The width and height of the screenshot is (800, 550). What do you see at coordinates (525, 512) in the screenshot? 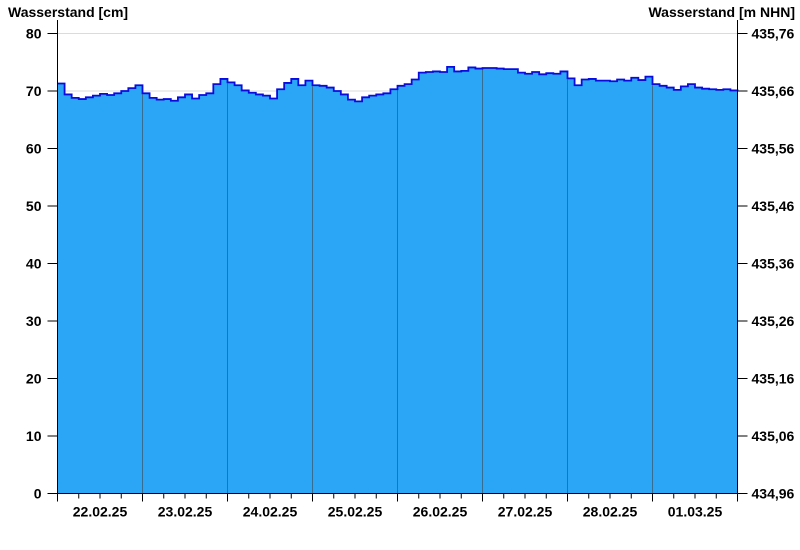
I see `x-tick-label: 27.02.25` at bounding box center [525, 512].